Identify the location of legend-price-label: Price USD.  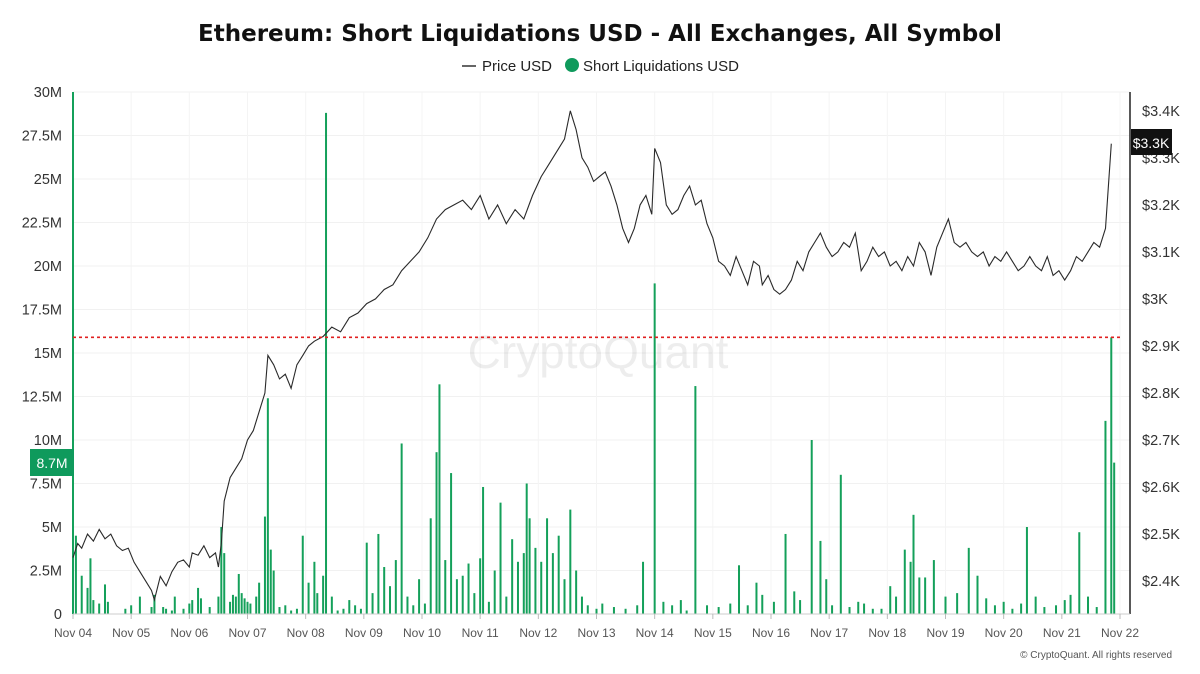
(517, 66).